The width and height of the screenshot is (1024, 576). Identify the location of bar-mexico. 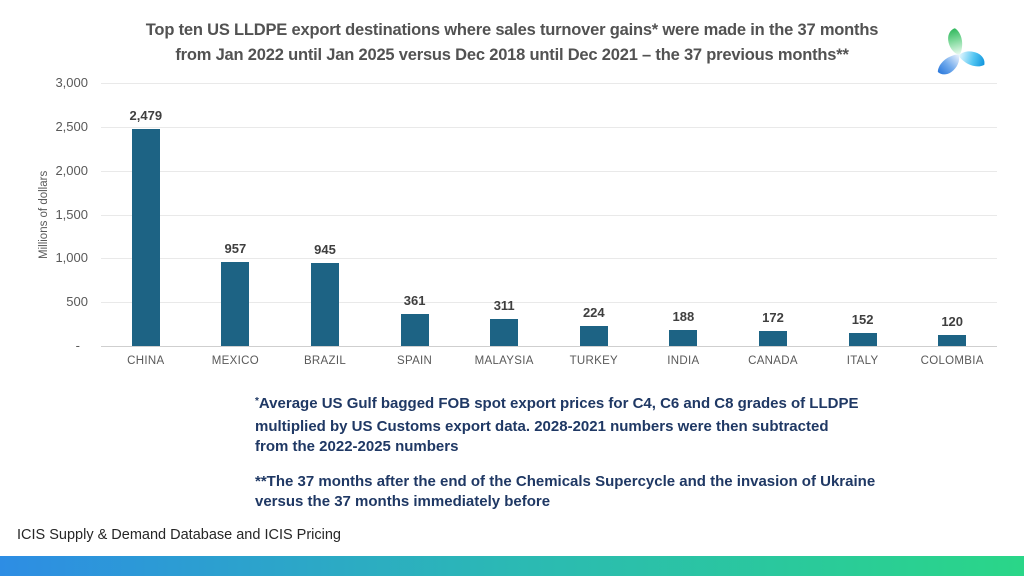
(235, 304).